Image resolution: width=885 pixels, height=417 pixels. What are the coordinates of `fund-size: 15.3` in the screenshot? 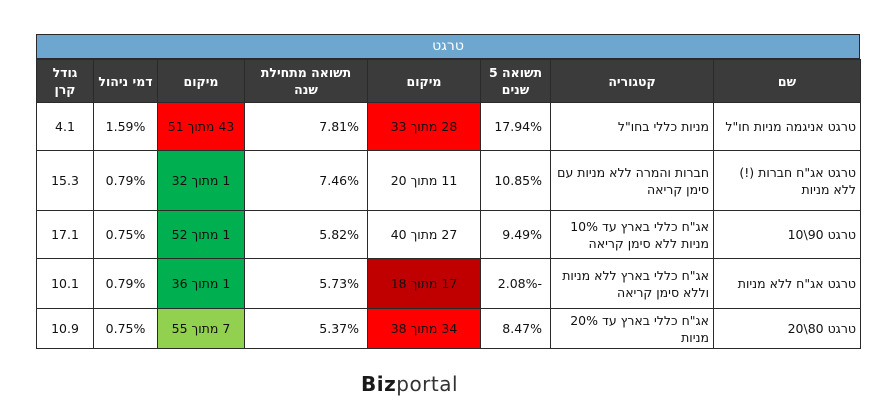 It's located at (65, 180).